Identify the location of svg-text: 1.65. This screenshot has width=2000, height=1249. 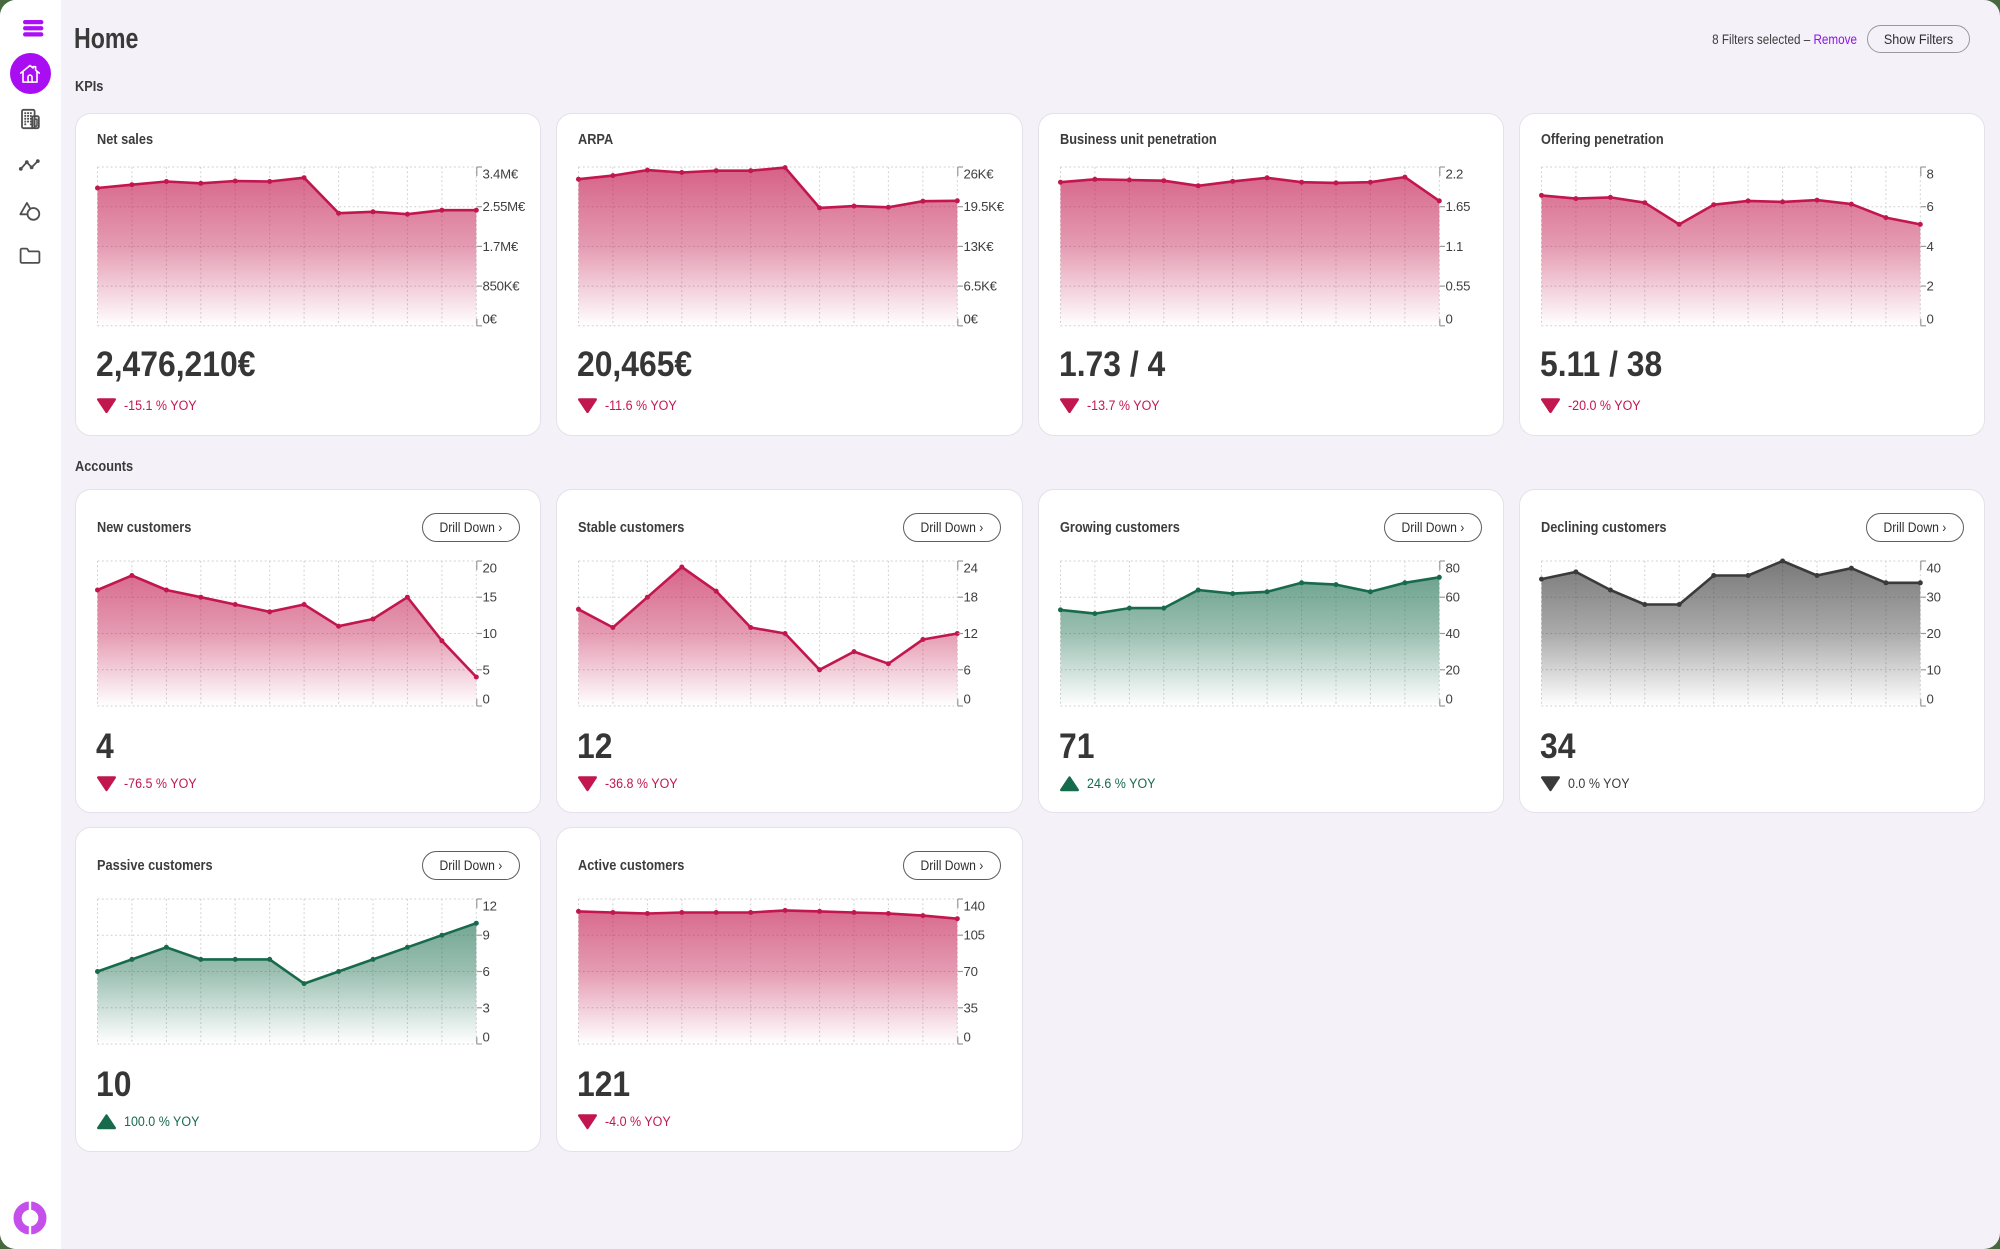
(1457, 206).